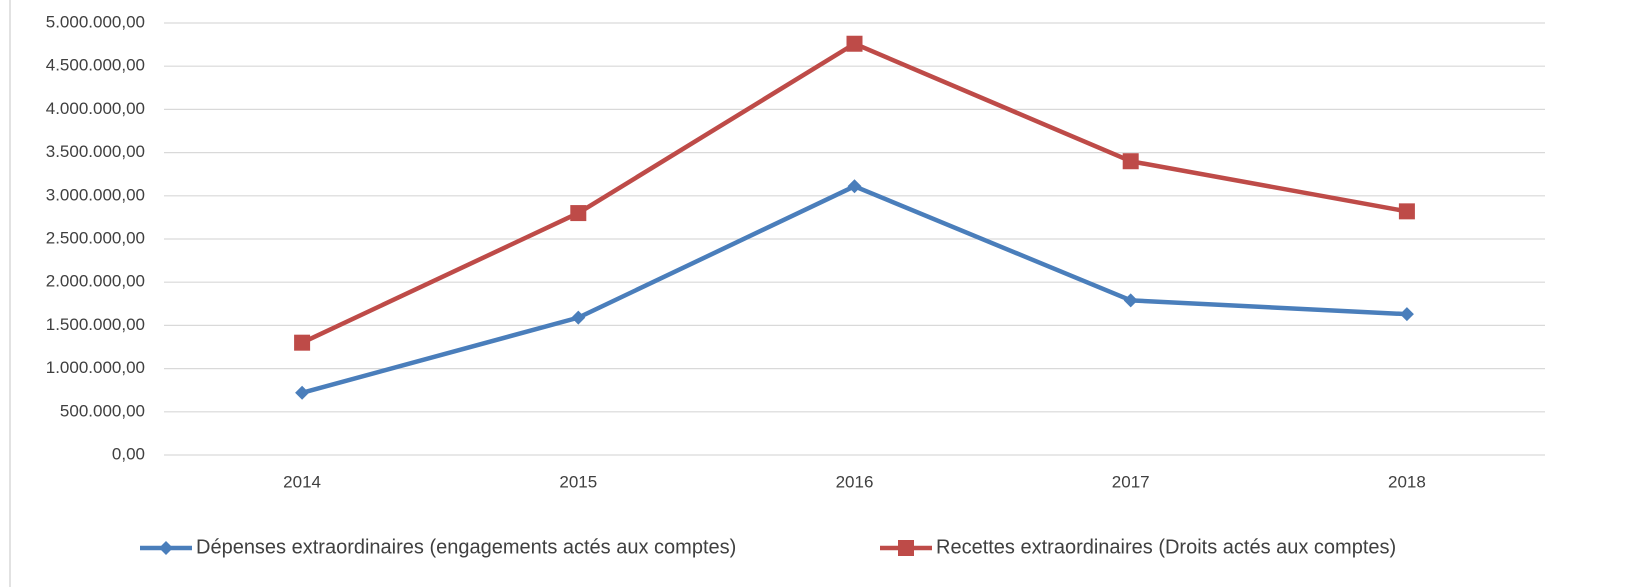  What do you see at coordinates (95, 324) in the screenshot?
I see `y-tick-label: 1.500.000,00` at bounding box center [95, 324].